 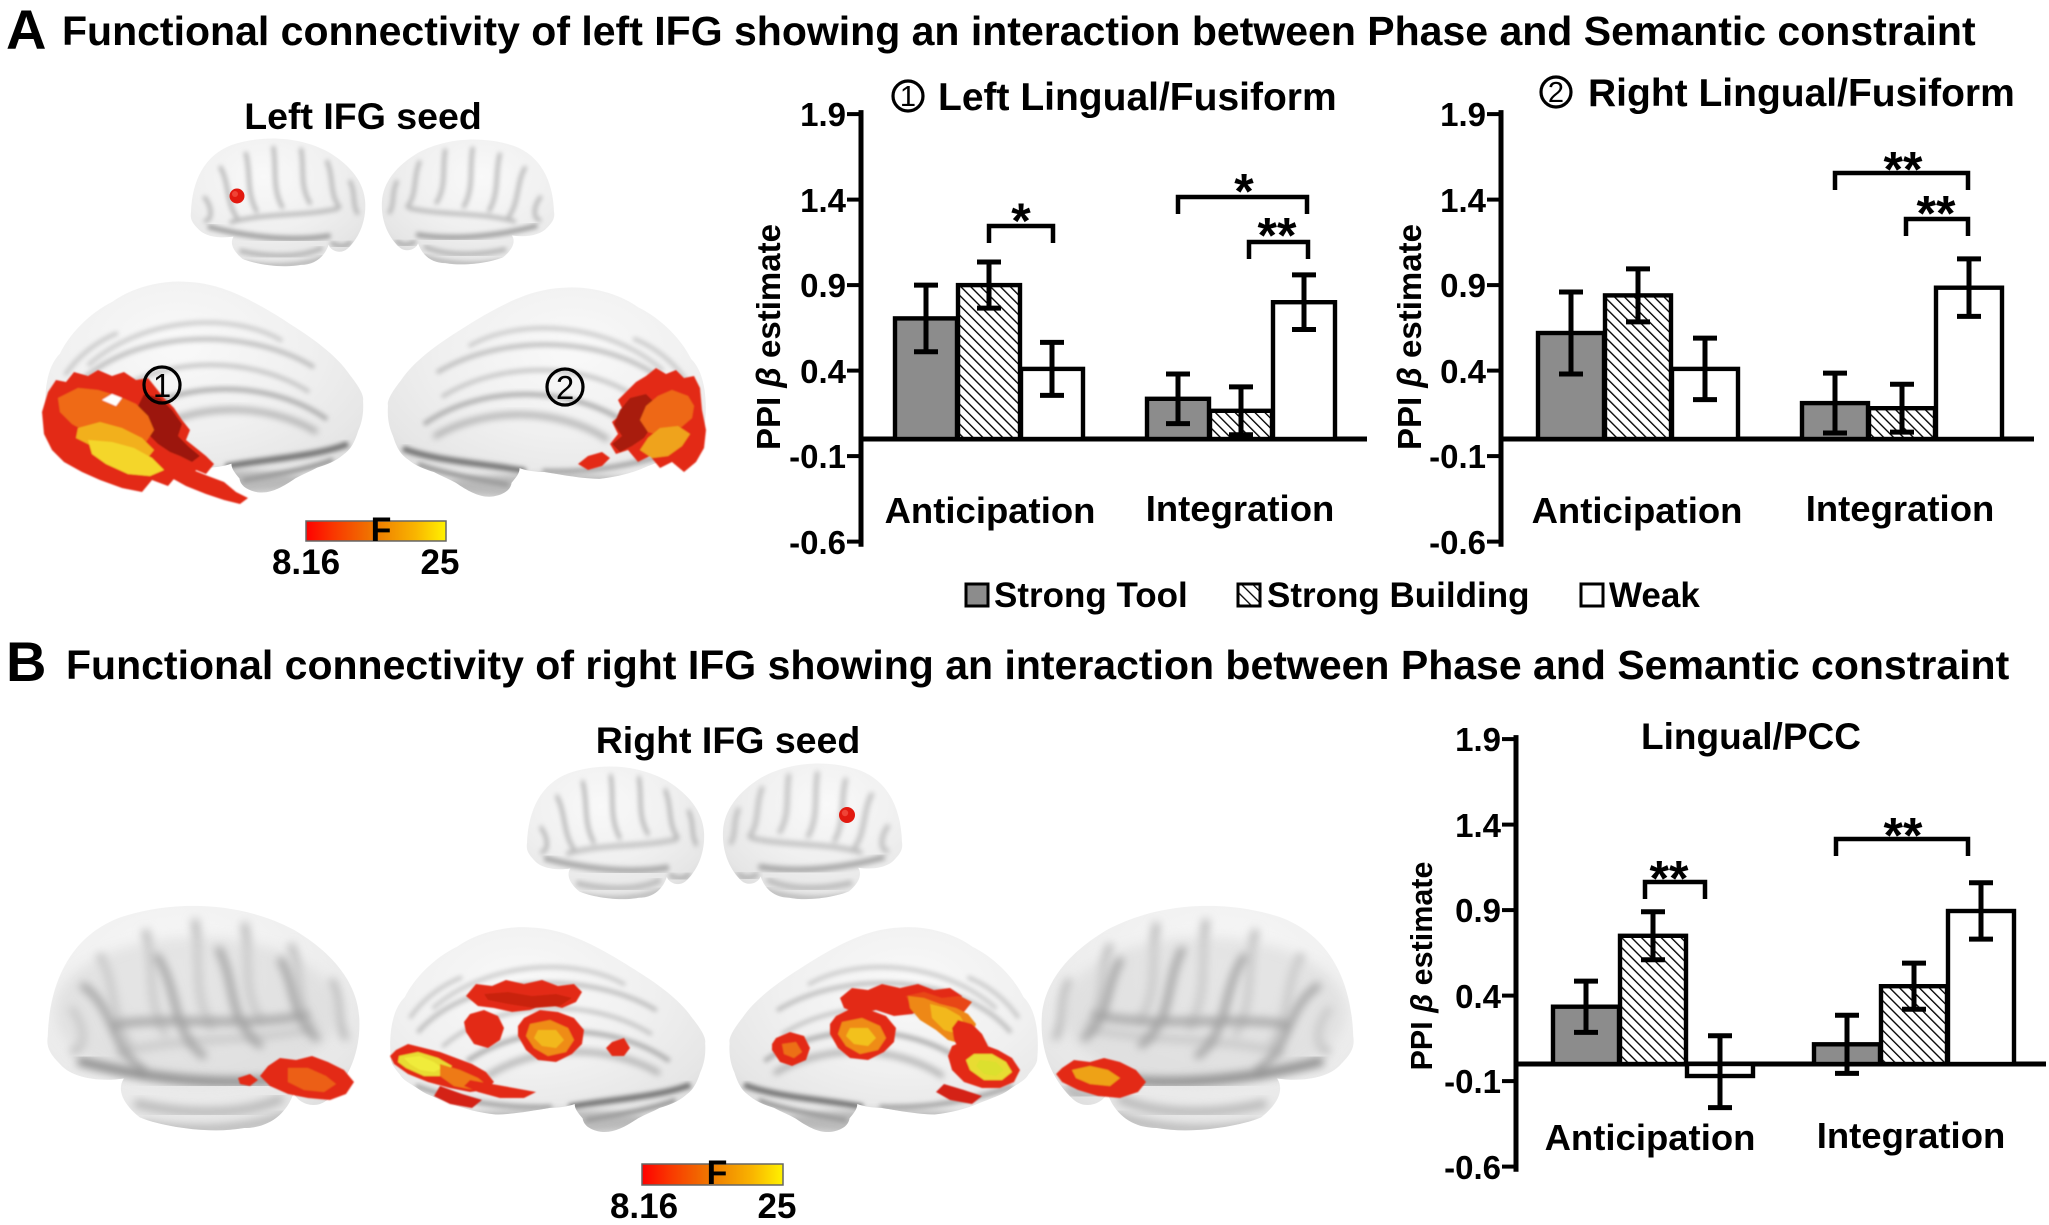 I want to click on svg-text: Strong Building, so click(x=1398, y=595).